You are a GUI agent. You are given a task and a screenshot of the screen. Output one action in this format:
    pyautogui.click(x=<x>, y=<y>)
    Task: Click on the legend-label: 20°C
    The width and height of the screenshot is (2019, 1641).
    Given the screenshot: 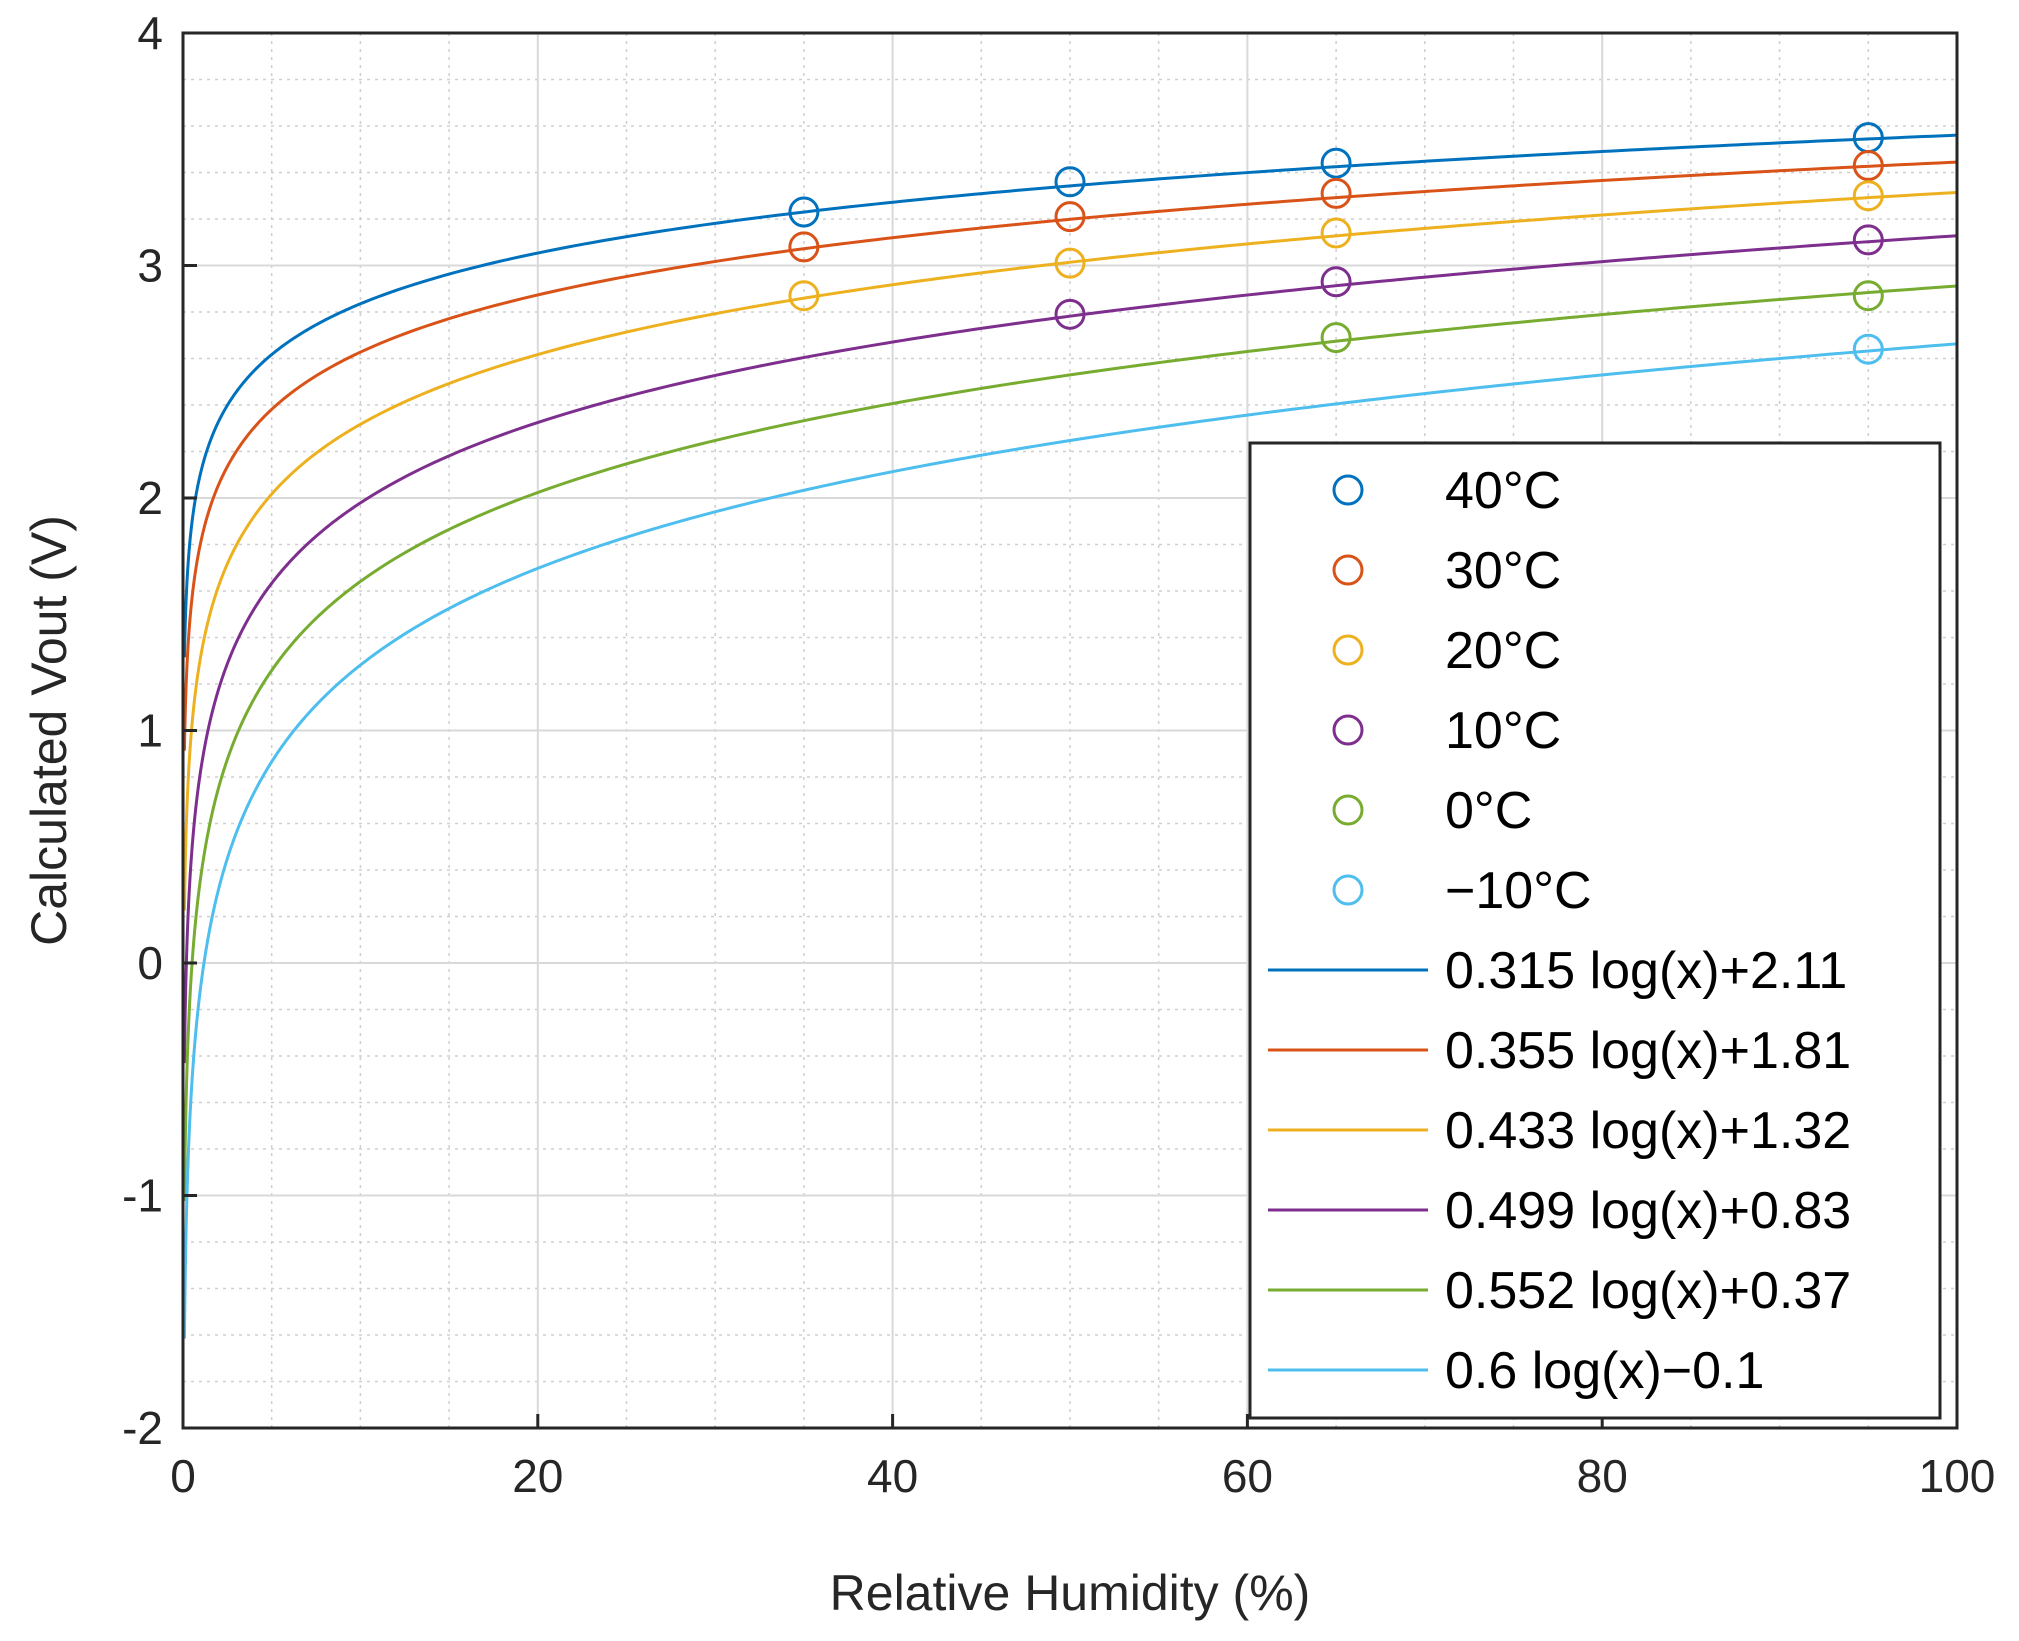 What is the action you would take?
    pyautogui.click(x=1503, y=651)
    